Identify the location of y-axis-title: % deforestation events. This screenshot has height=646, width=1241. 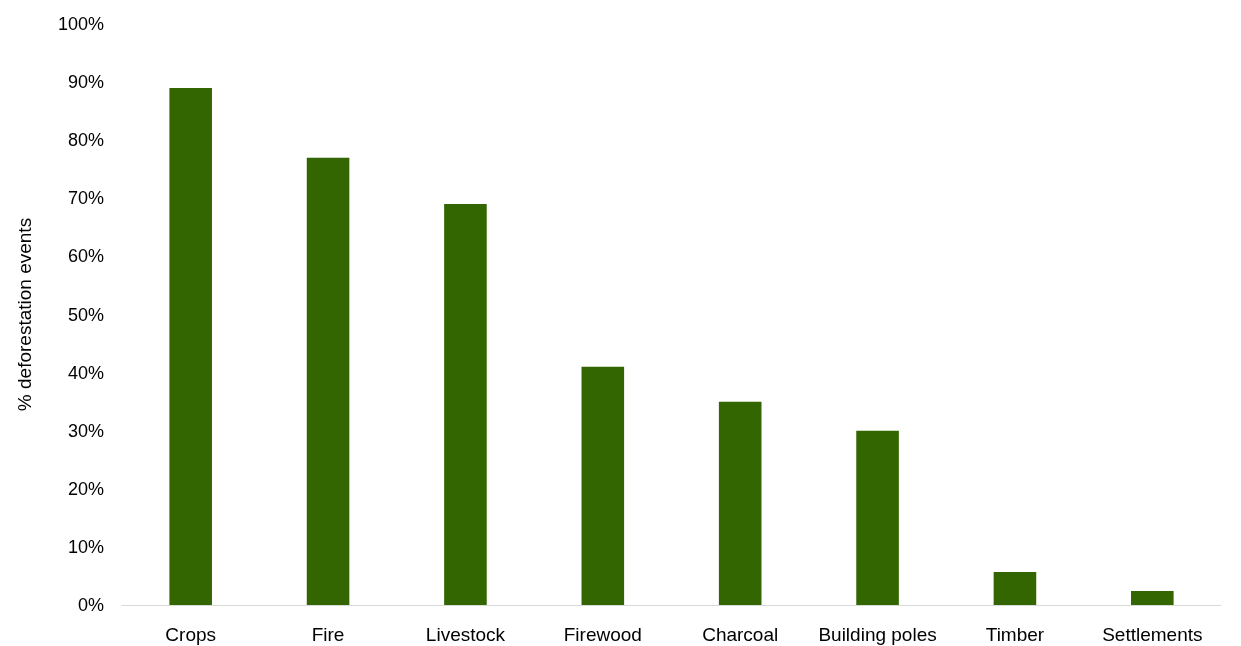
(24, 314).